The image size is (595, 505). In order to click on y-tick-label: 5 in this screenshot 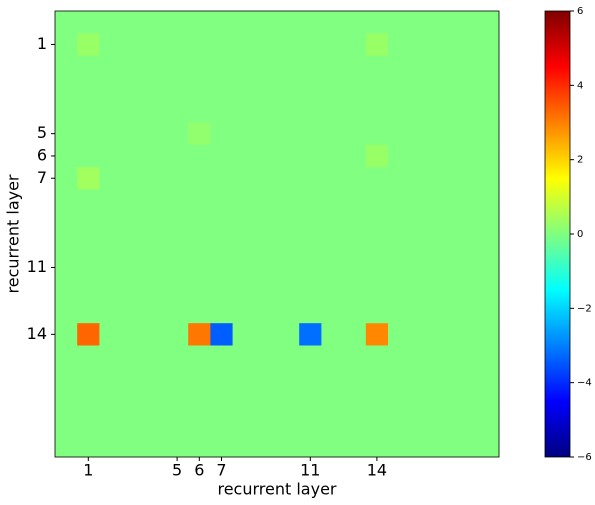, I will do `click(42, 132)`.